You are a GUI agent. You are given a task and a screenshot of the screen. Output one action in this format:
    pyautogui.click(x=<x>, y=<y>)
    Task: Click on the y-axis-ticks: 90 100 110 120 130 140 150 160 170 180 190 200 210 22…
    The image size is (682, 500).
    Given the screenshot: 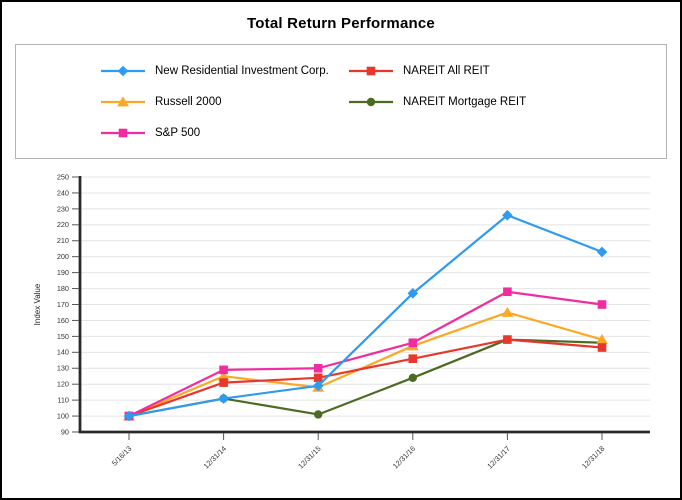 What is the action you would take?
    pyautogui.click(x=68, y=304)
    